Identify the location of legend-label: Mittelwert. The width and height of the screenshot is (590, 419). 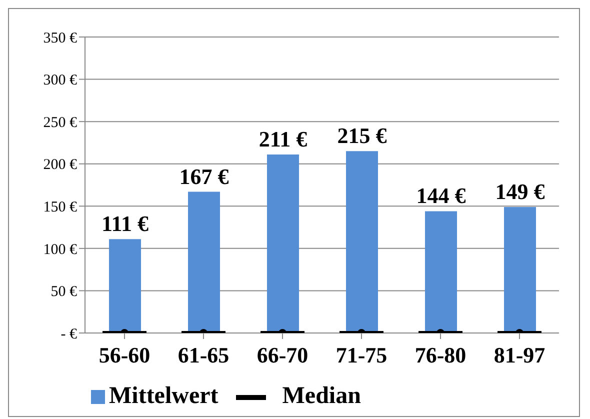
(163, 396).